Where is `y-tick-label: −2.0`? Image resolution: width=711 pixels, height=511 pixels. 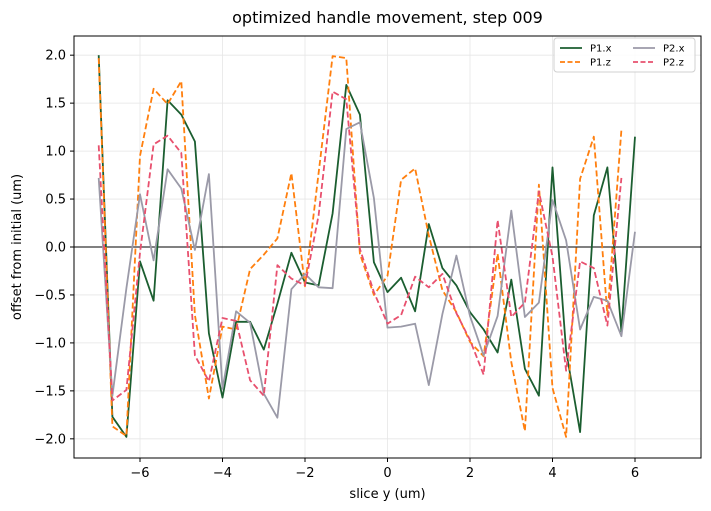
y-tick-label: −2.0 is located at coordinates (50, 439).